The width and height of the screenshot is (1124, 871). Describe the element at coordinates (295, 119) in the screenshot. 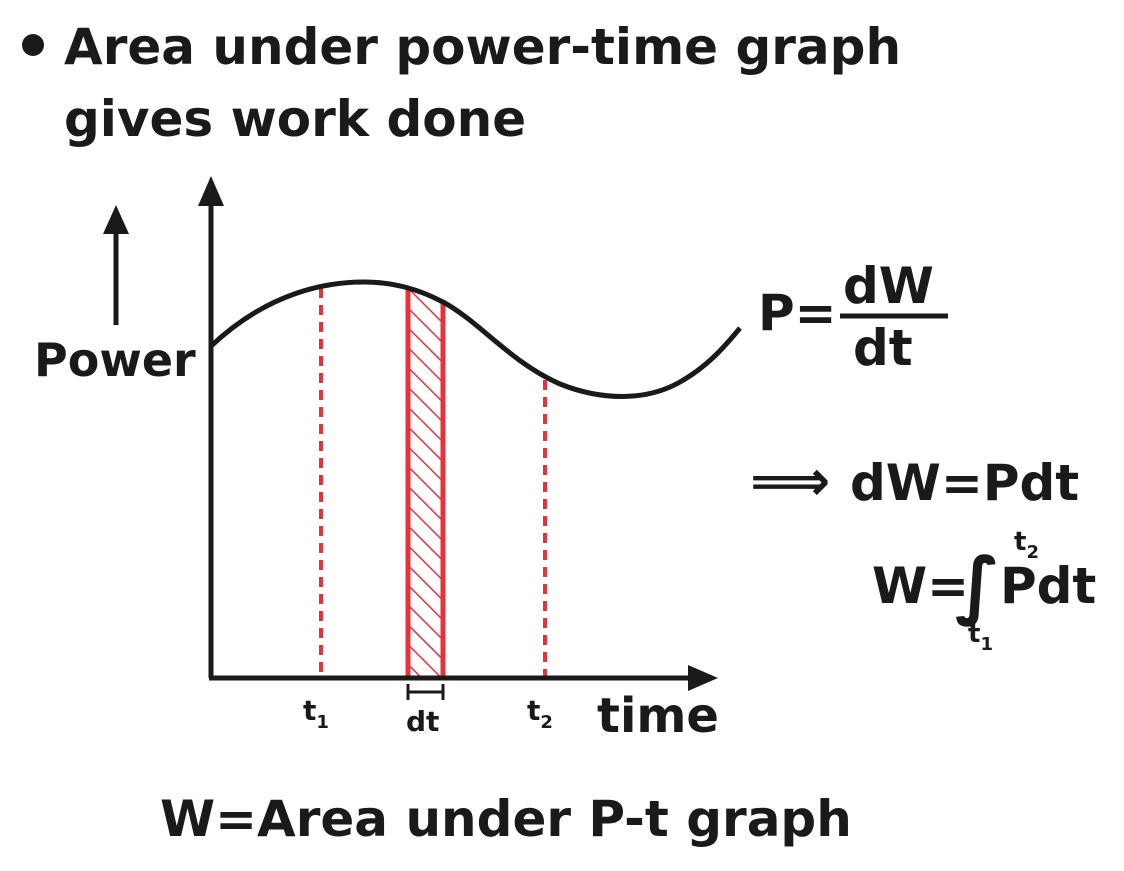

I see `heading-line-2: gives work done` at that location.